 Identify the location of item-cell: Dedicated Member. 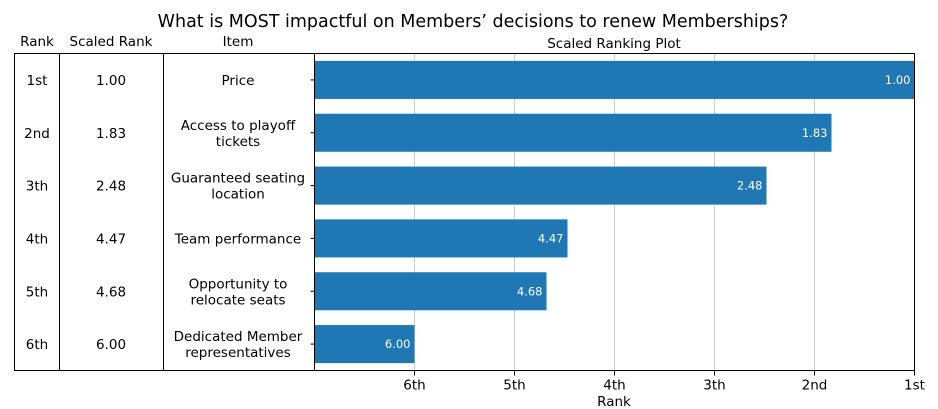
(238, 337).